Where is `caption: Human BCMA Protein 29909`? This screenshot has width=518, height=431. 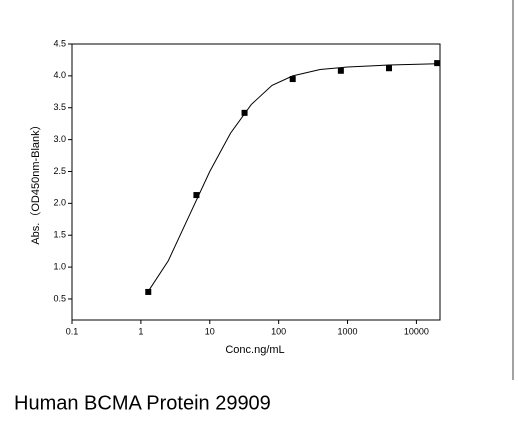 caption: Human BCMA Protein 29909 is located at coordinates (142, 403).